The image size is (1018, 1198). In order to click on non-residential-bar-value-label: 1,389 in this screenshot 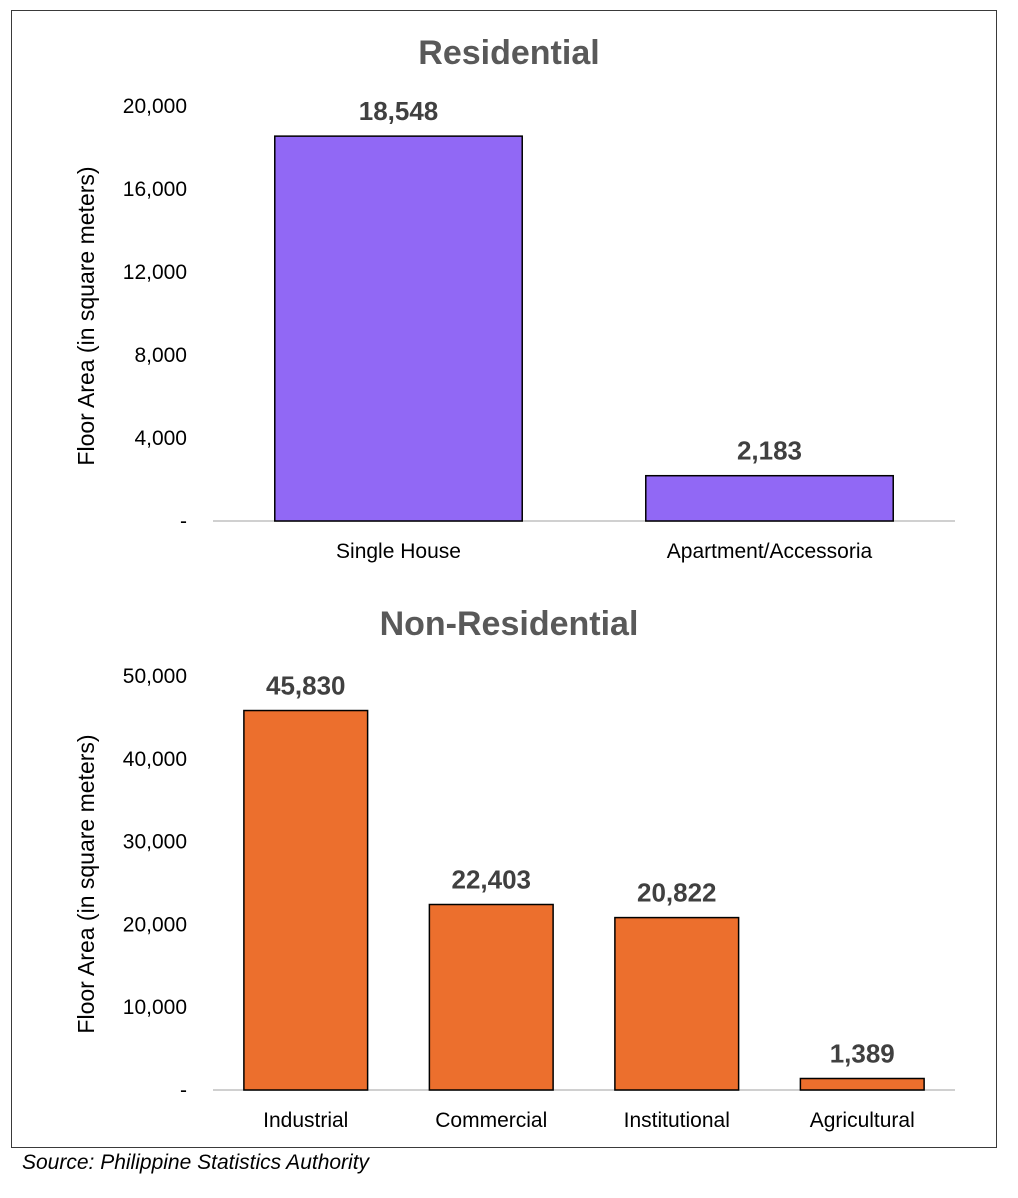, I will do `click(862, 1053)`.